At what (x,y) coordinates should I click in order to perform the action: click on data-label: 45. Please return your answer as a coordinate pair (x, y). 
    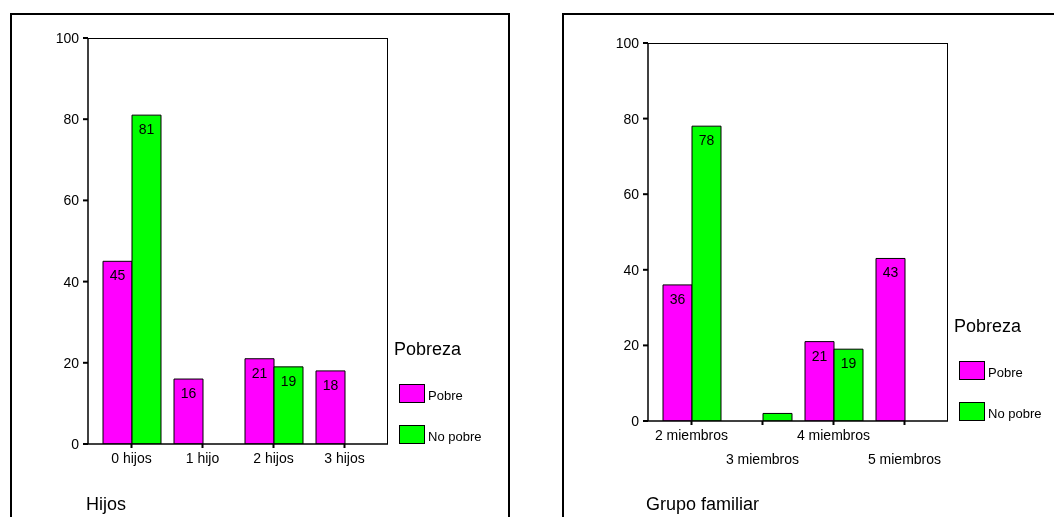
    Looking at the image, I should click on (117, 275).